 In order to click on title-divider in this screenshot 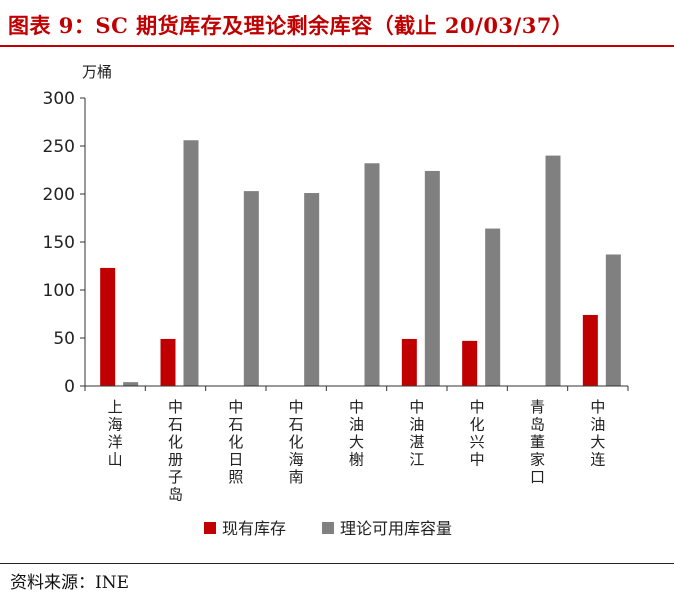, I will do `click(337, 46)`.